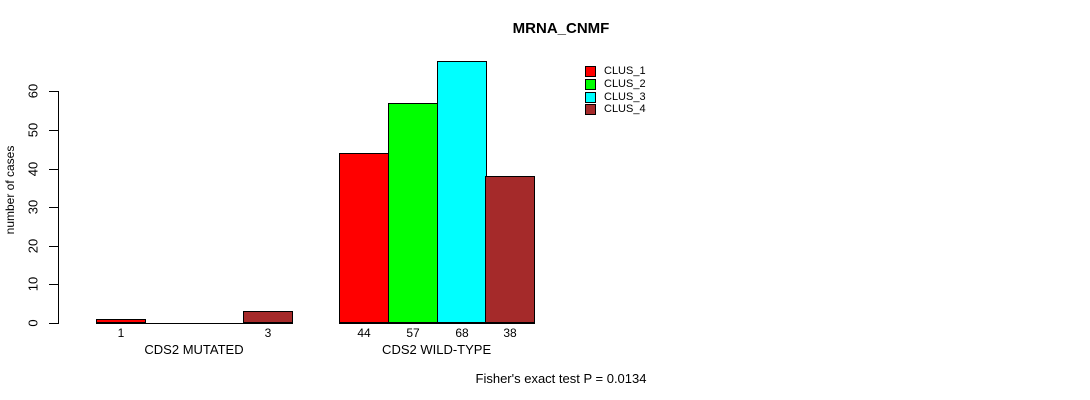 Image resolution: width=1090 pixels, height=400 pixels. I want to click on bar-value-label: 68, so click(462, 333).